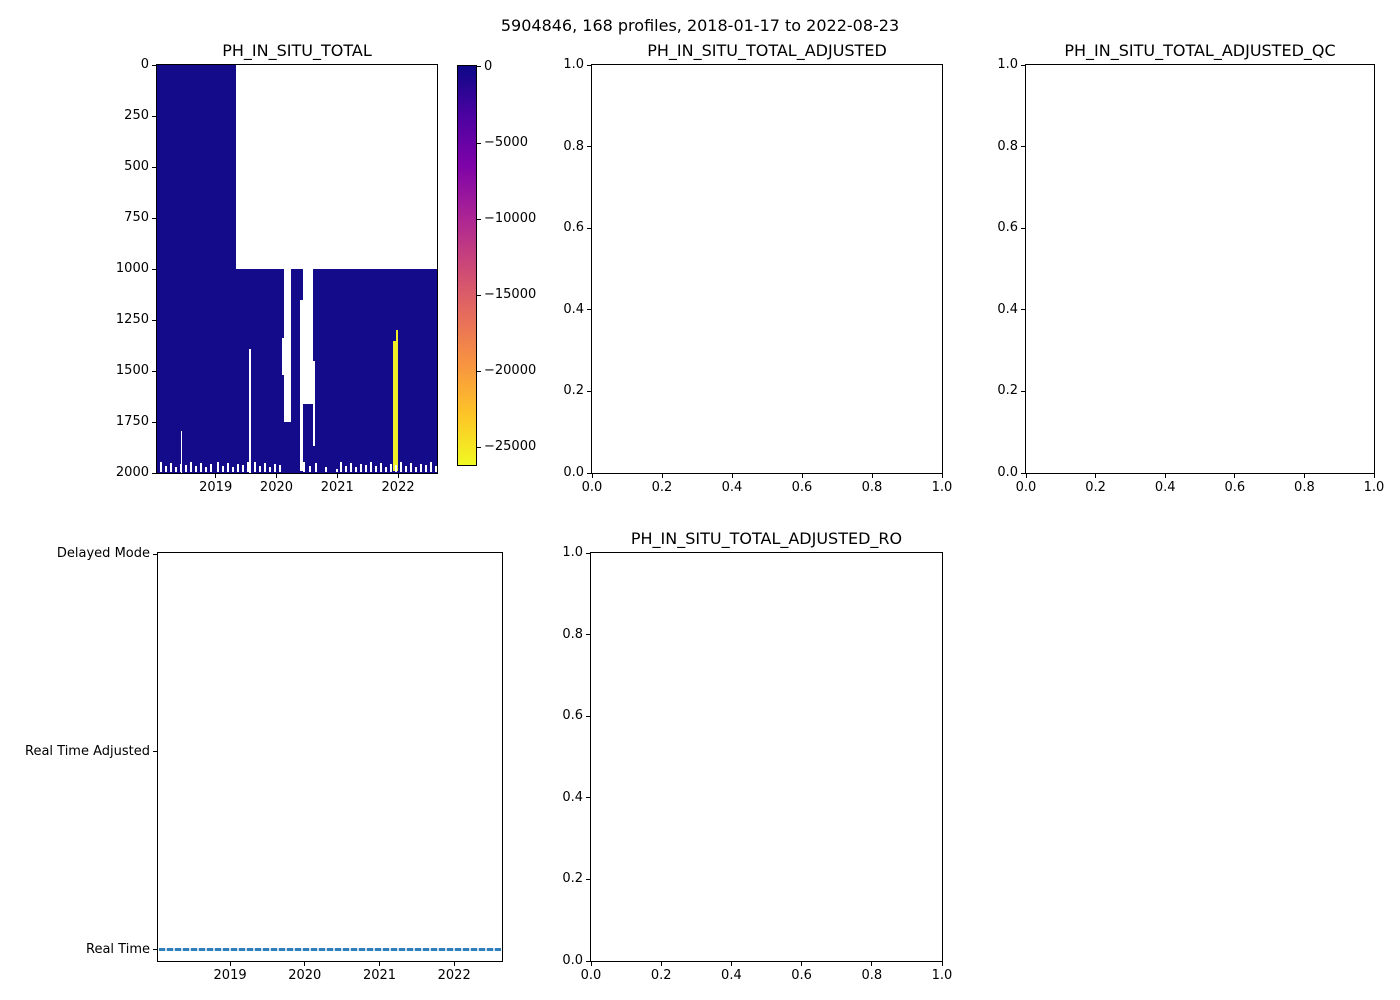 The width and height of the screenshot is (1400, 1000). I want to click on anomaly-column, so click(396, 415).